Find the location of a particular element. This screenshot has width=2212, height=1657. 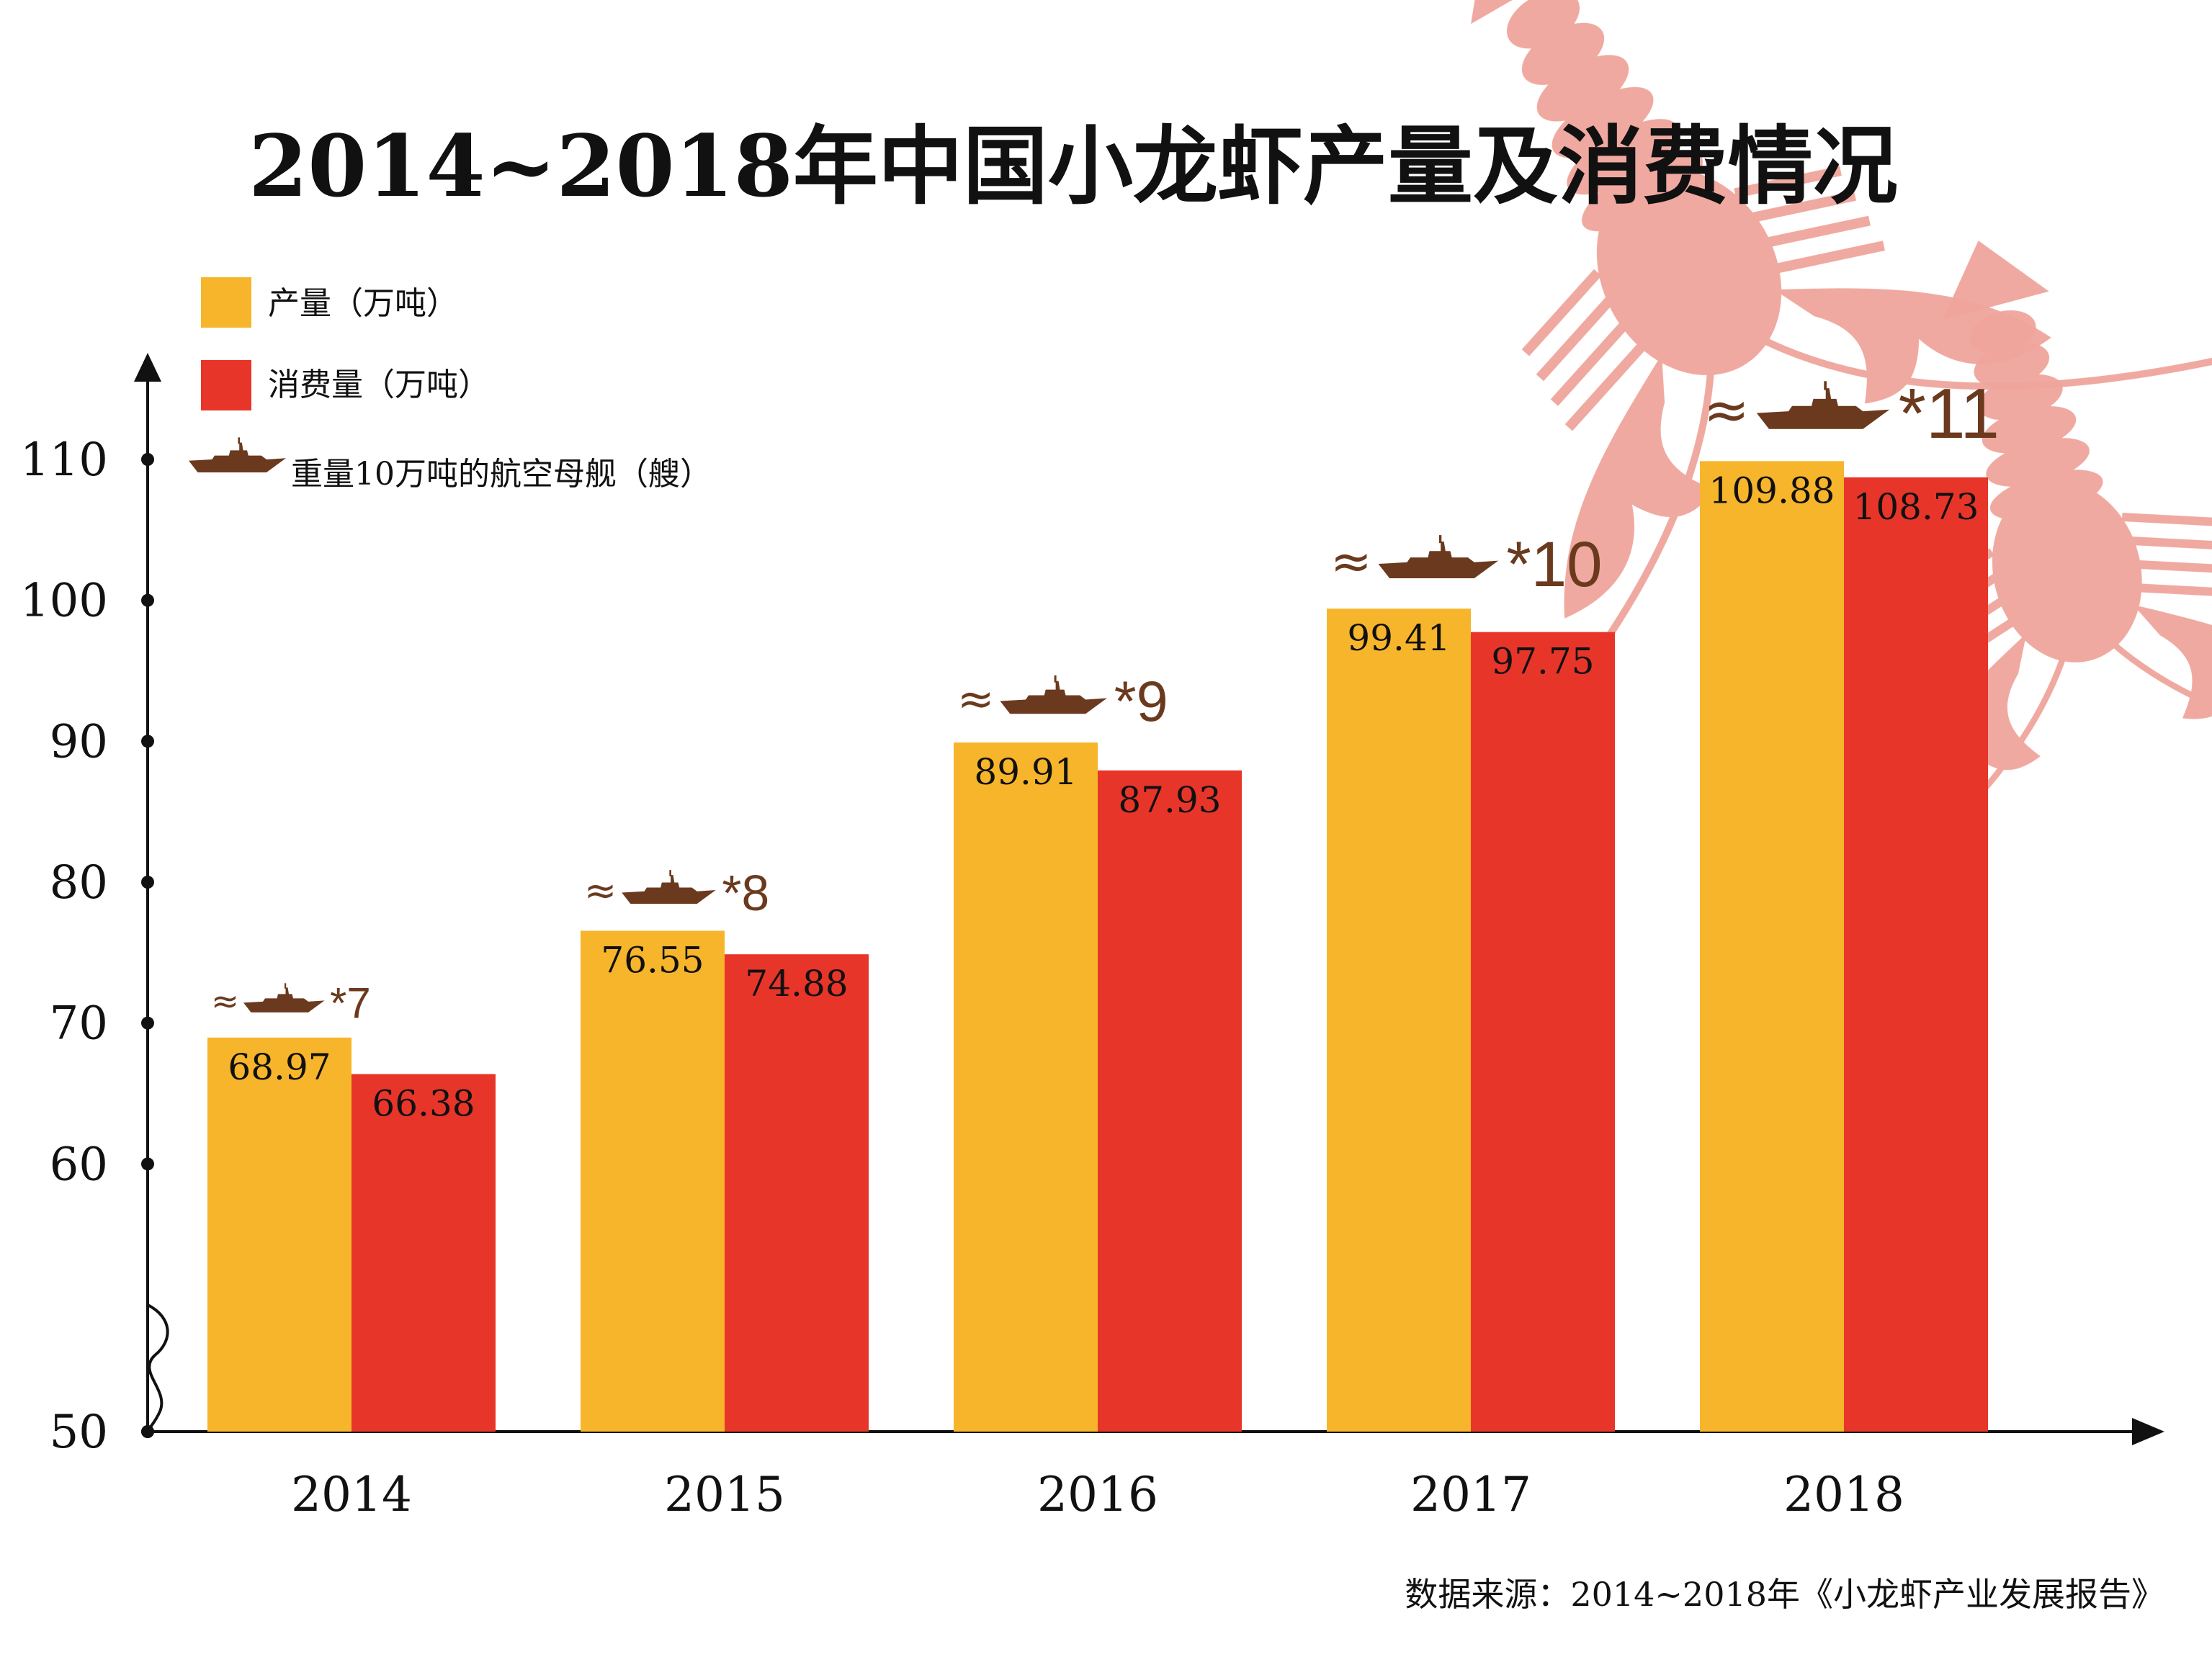

x-tick-label: 2015 is located at coordinates (724, 1494).